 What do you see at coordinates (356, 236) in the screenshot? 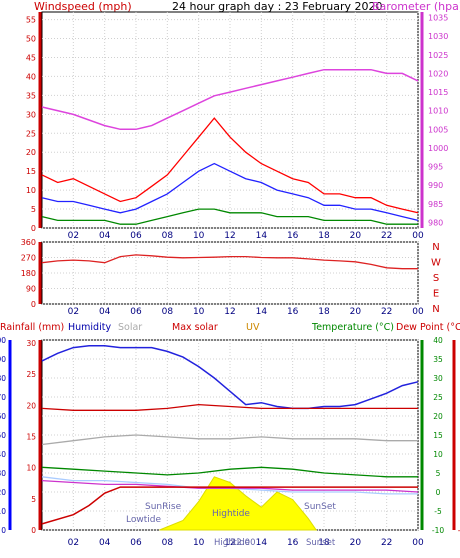
I see `wind-x-tick-9: 20` at bounding box center [356, 236].